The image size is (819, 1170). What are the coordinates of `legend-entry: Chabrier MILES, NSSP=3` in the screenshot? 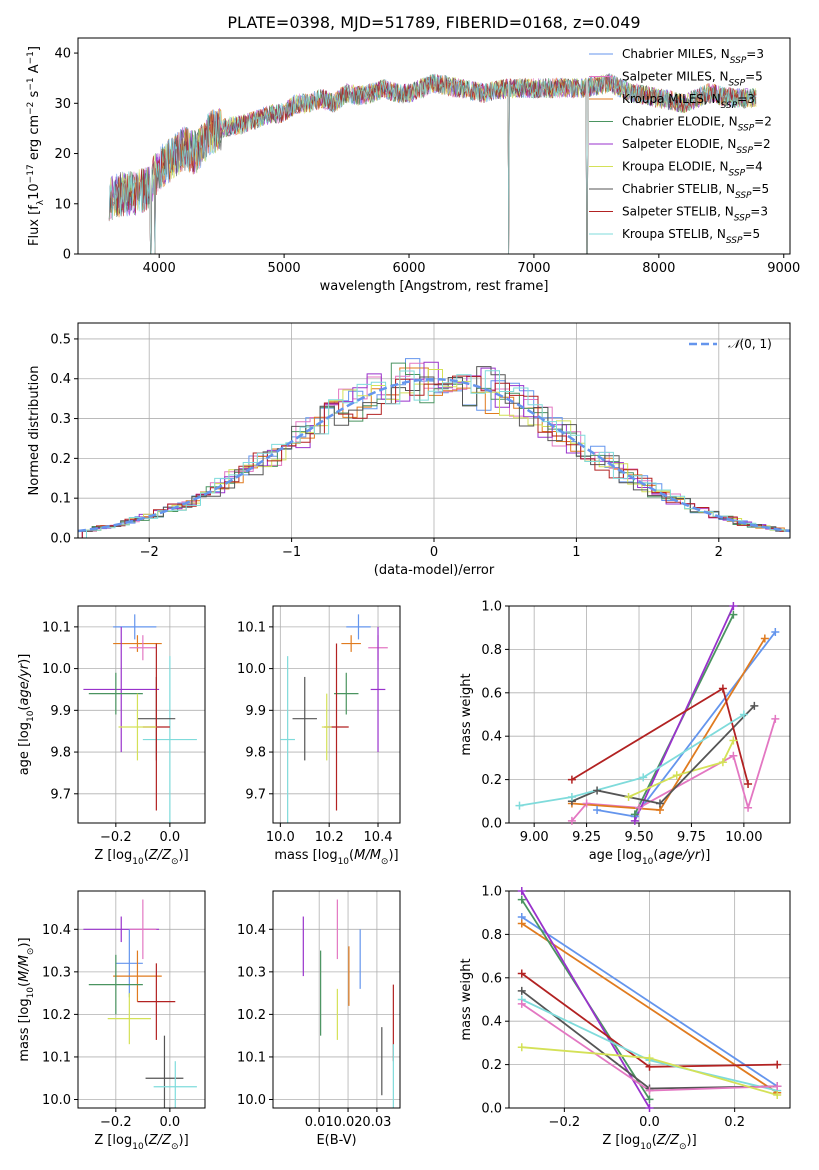 It's located at (693, 56).